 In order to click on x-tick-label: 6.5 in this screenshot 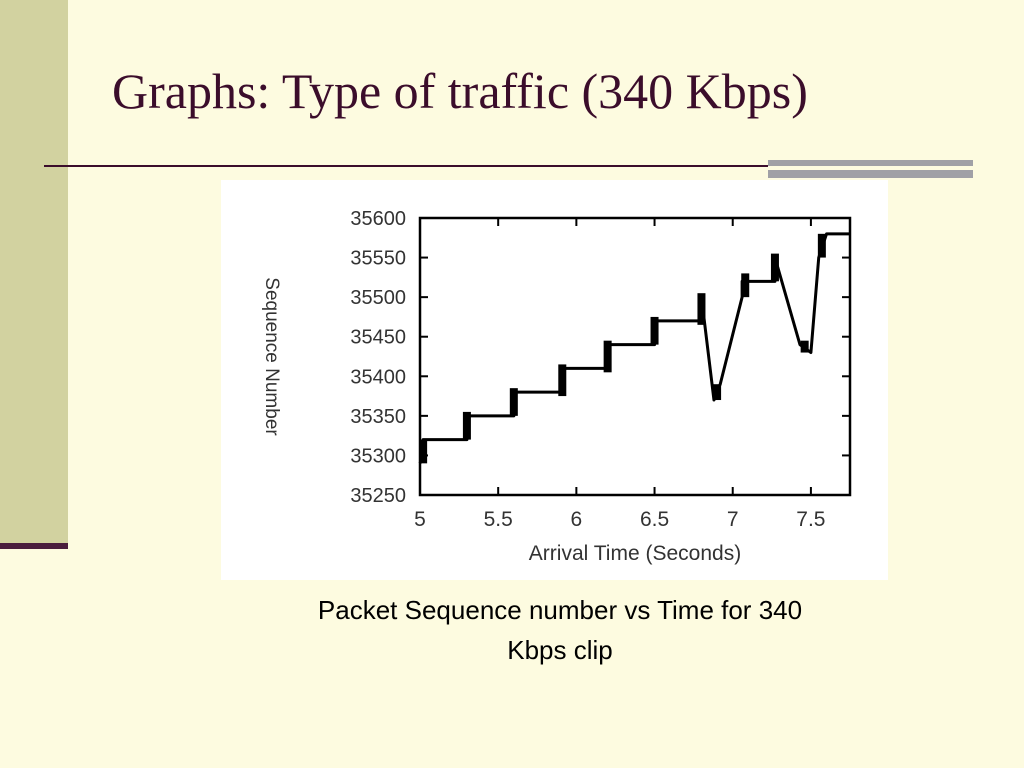, I will do `click(654, 519)`.